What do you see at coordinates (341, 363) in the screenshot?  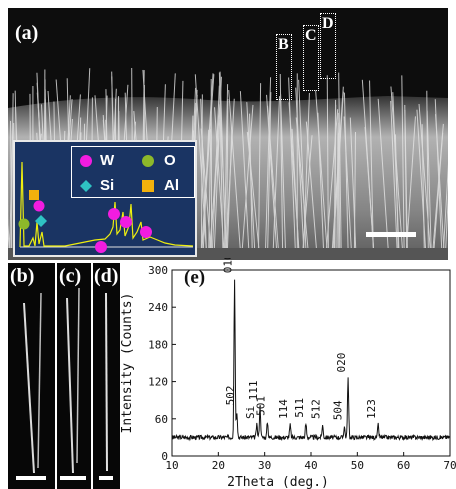 I see `peak-label: 020` at bounding box center [341, 363].